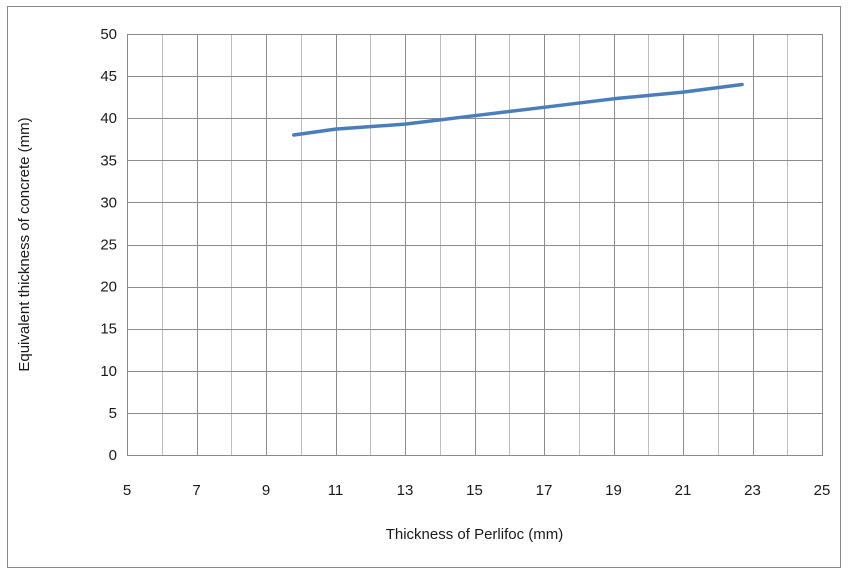  Describe the element at coordinates (113, 413) in the screenshot. I see `y-tick-label: 5` at that location.